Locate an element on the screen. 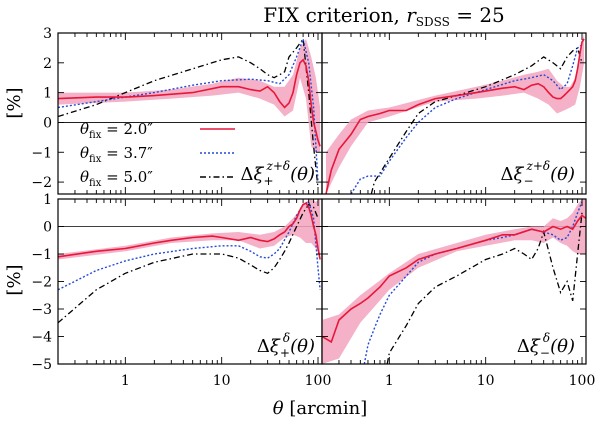 The image size is (600, 423). legend-entry-3-7: θfix = 3.7″ is located at coordinates (157, 154).